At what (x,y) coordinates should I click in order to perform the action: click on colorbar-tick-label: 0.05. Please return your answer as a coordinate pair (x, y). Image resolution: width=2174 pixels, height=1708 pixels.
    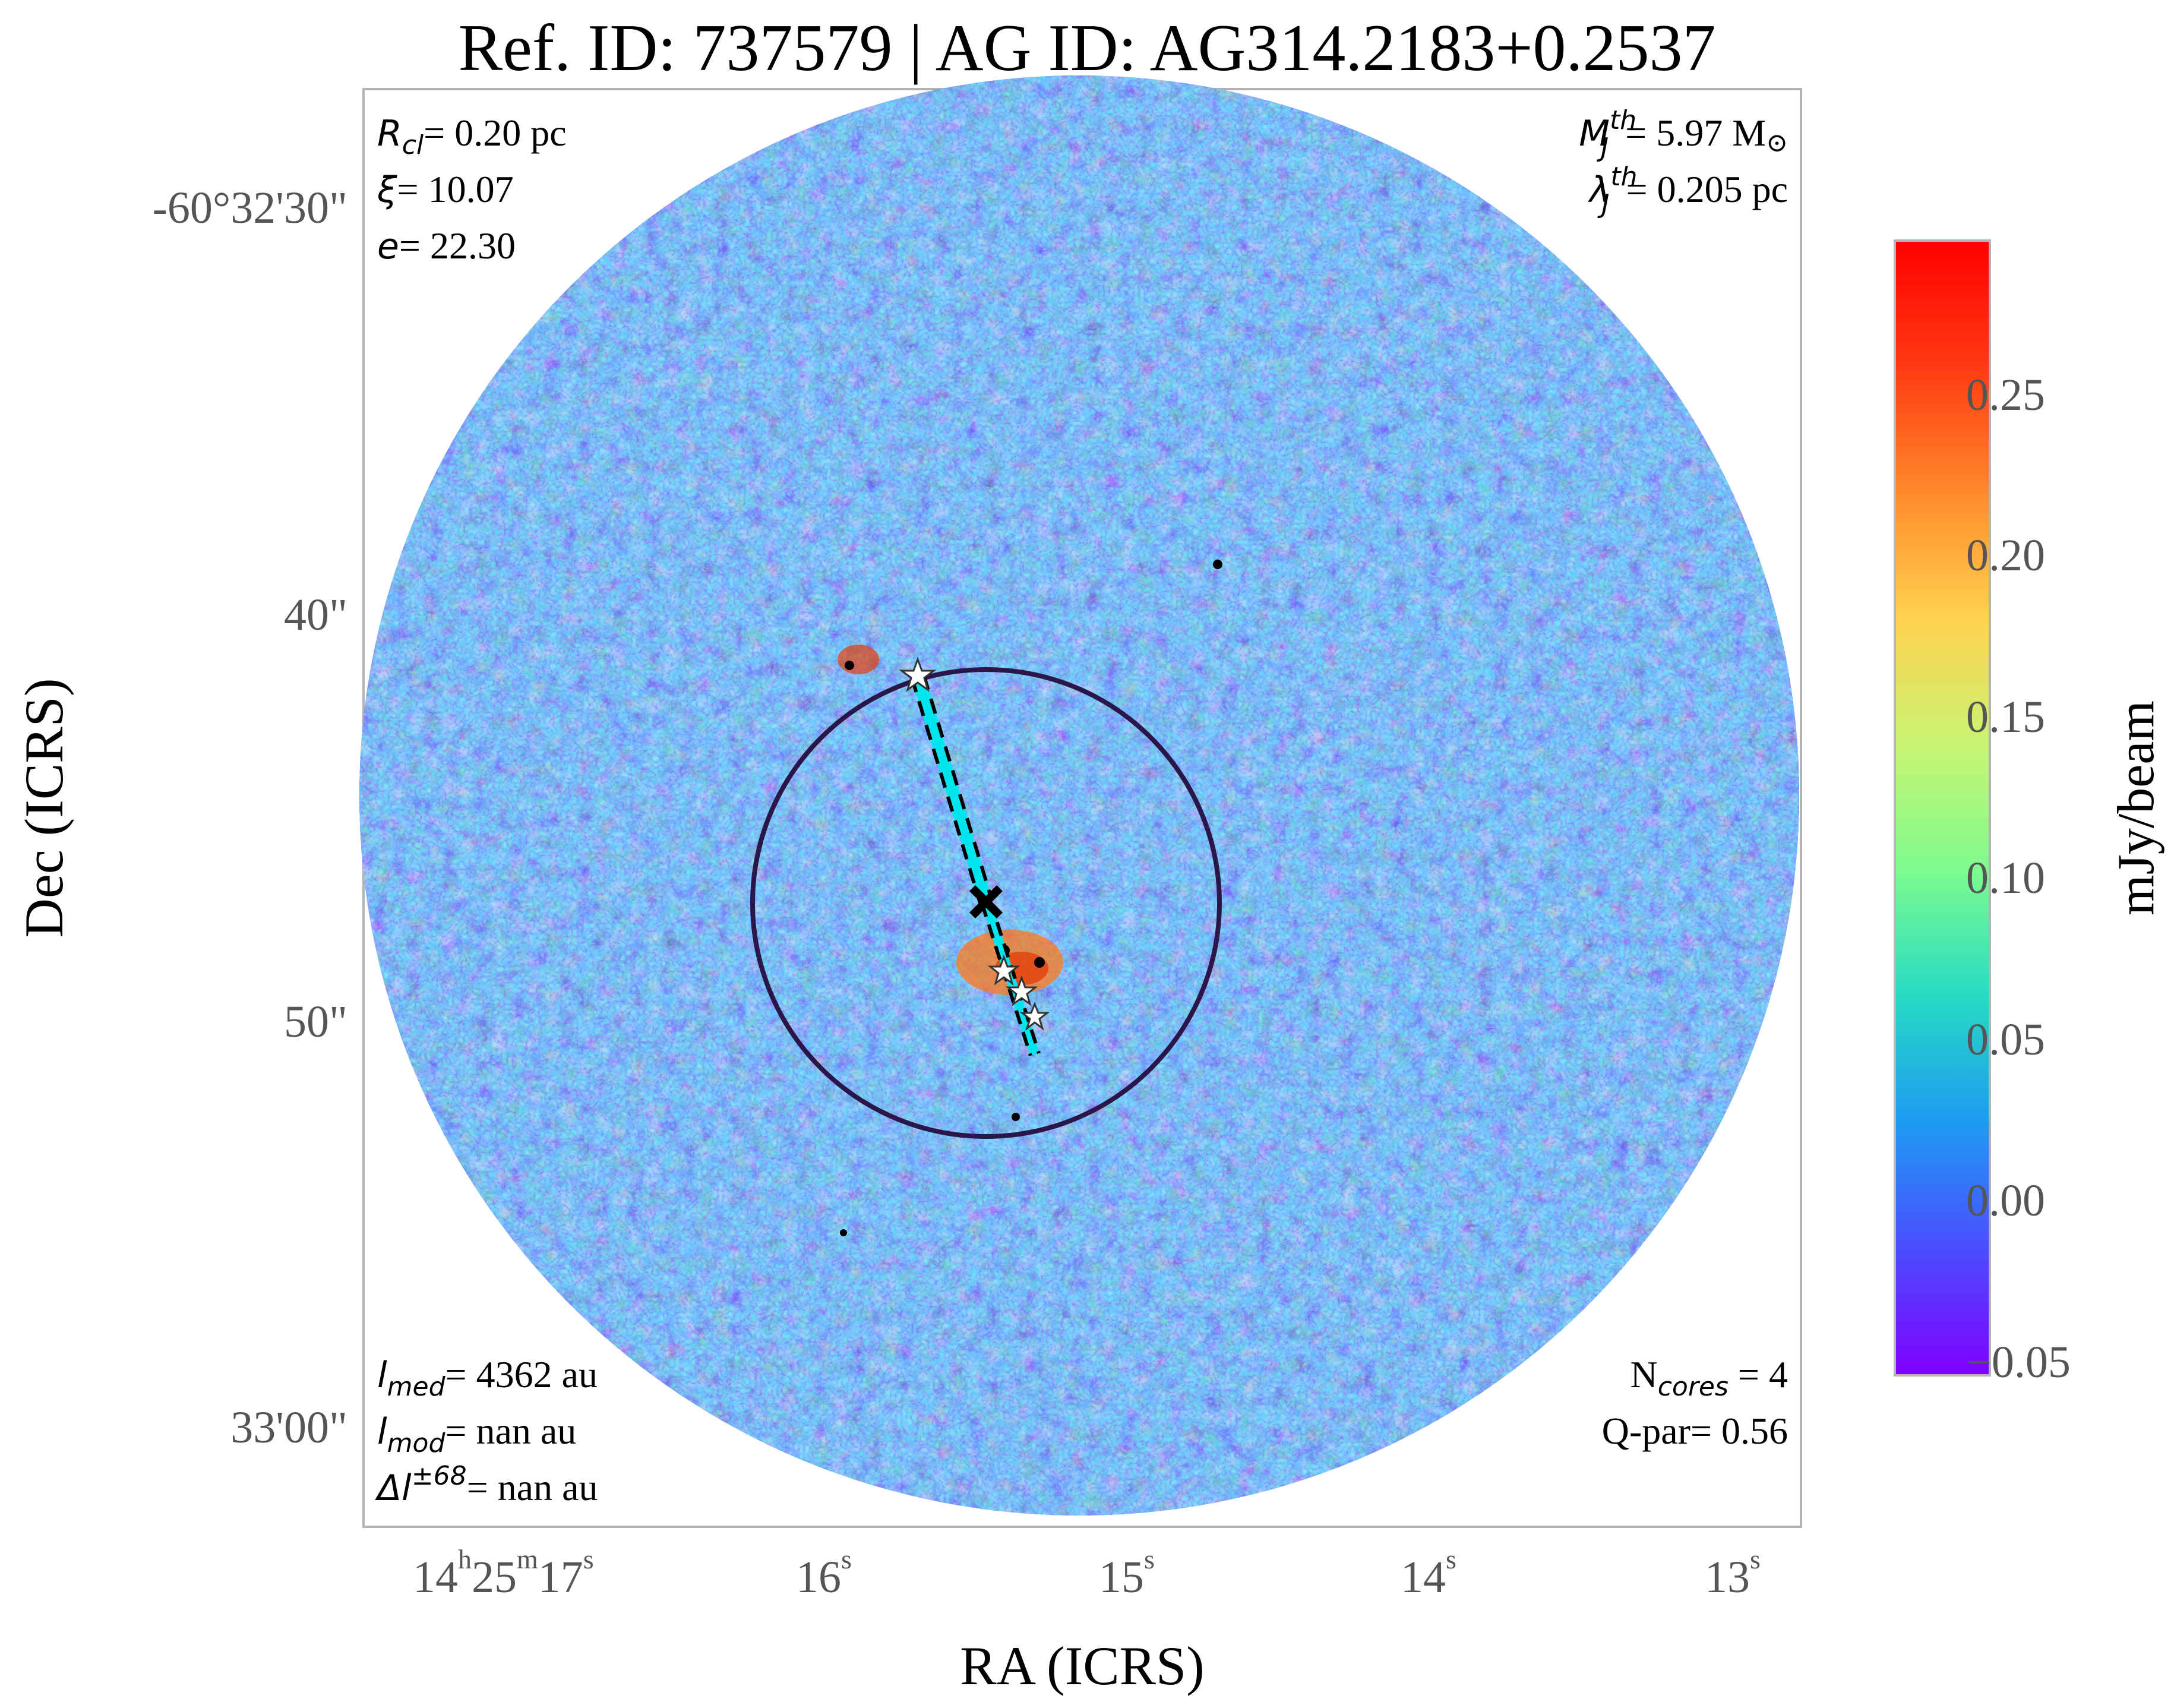
    Looking at the image, I should click on (2005, 1040).